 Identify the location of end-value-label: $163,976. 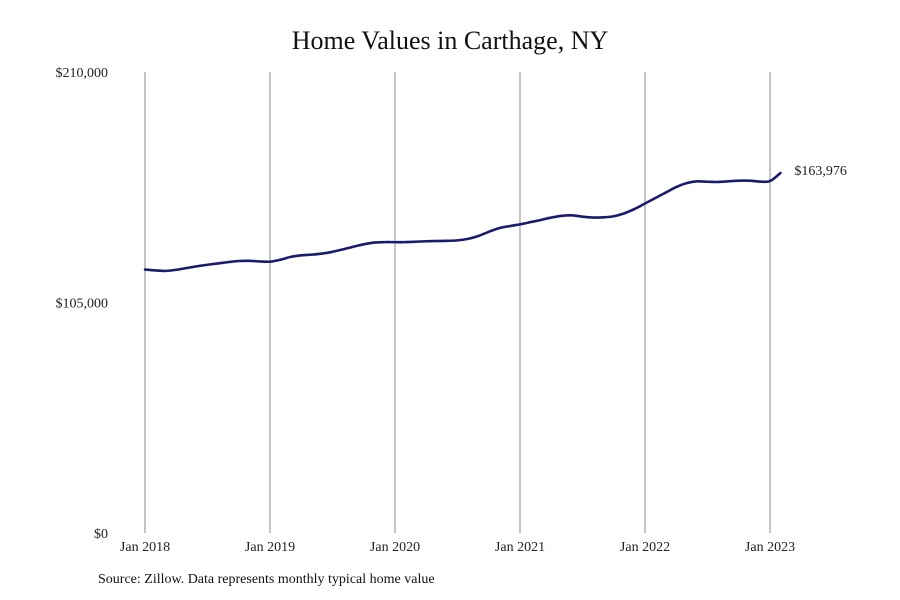
(820, 171).